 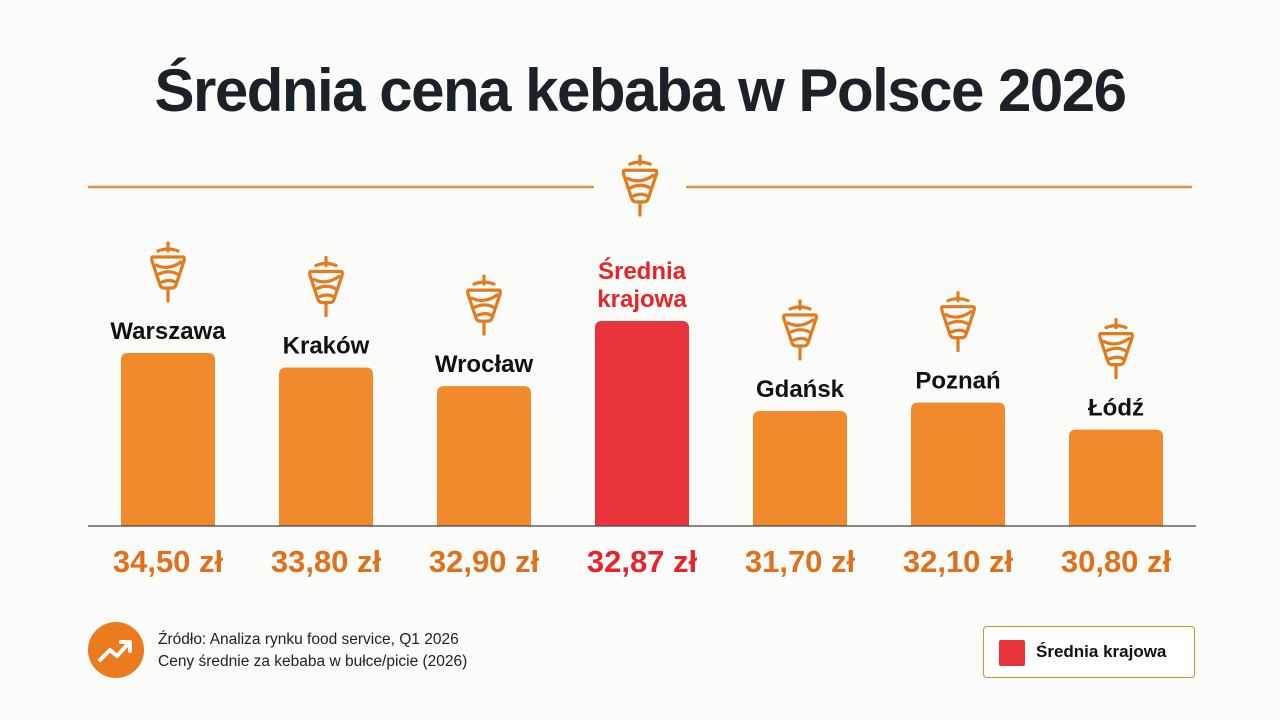 I want to click on legend-label: Średnia krajowa, so click(x=1101, y=651).